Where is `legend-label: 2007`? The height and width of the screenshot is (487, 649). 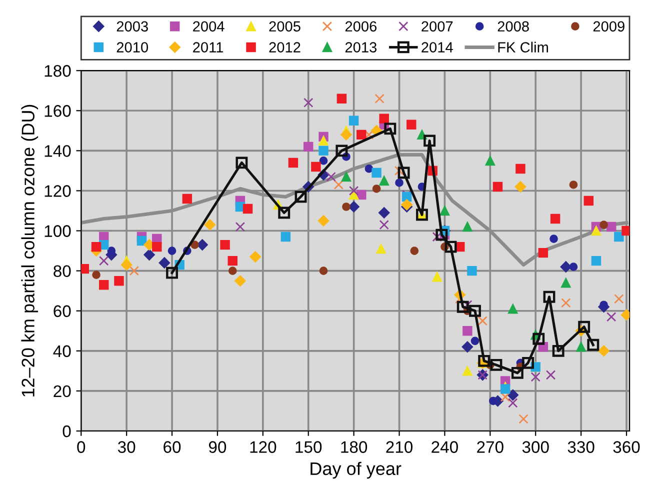 legend-label: 2007 is located at coordinates (437, 26).